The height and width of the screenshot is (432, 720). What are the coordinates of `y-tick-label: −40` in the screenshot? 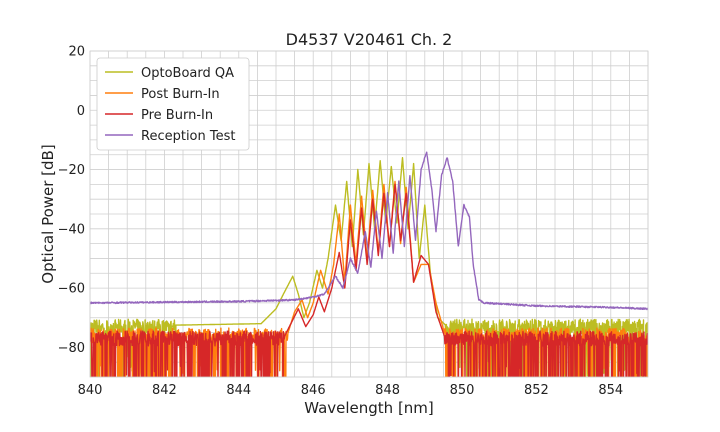 It's located at (71, 229).